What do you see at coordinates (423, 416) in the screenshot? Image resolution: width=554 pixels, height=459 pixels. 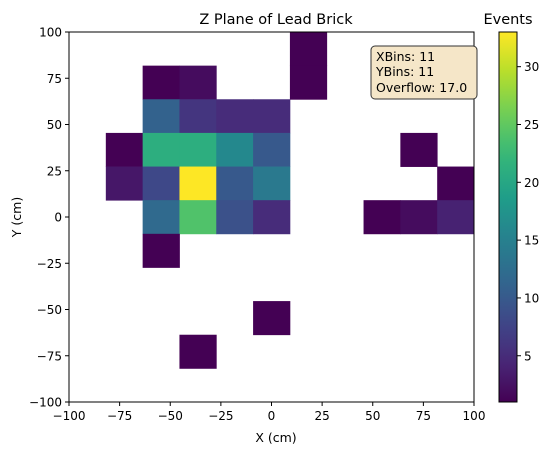 I see `x-tick-label: 75` at bounding box center [423, 416].